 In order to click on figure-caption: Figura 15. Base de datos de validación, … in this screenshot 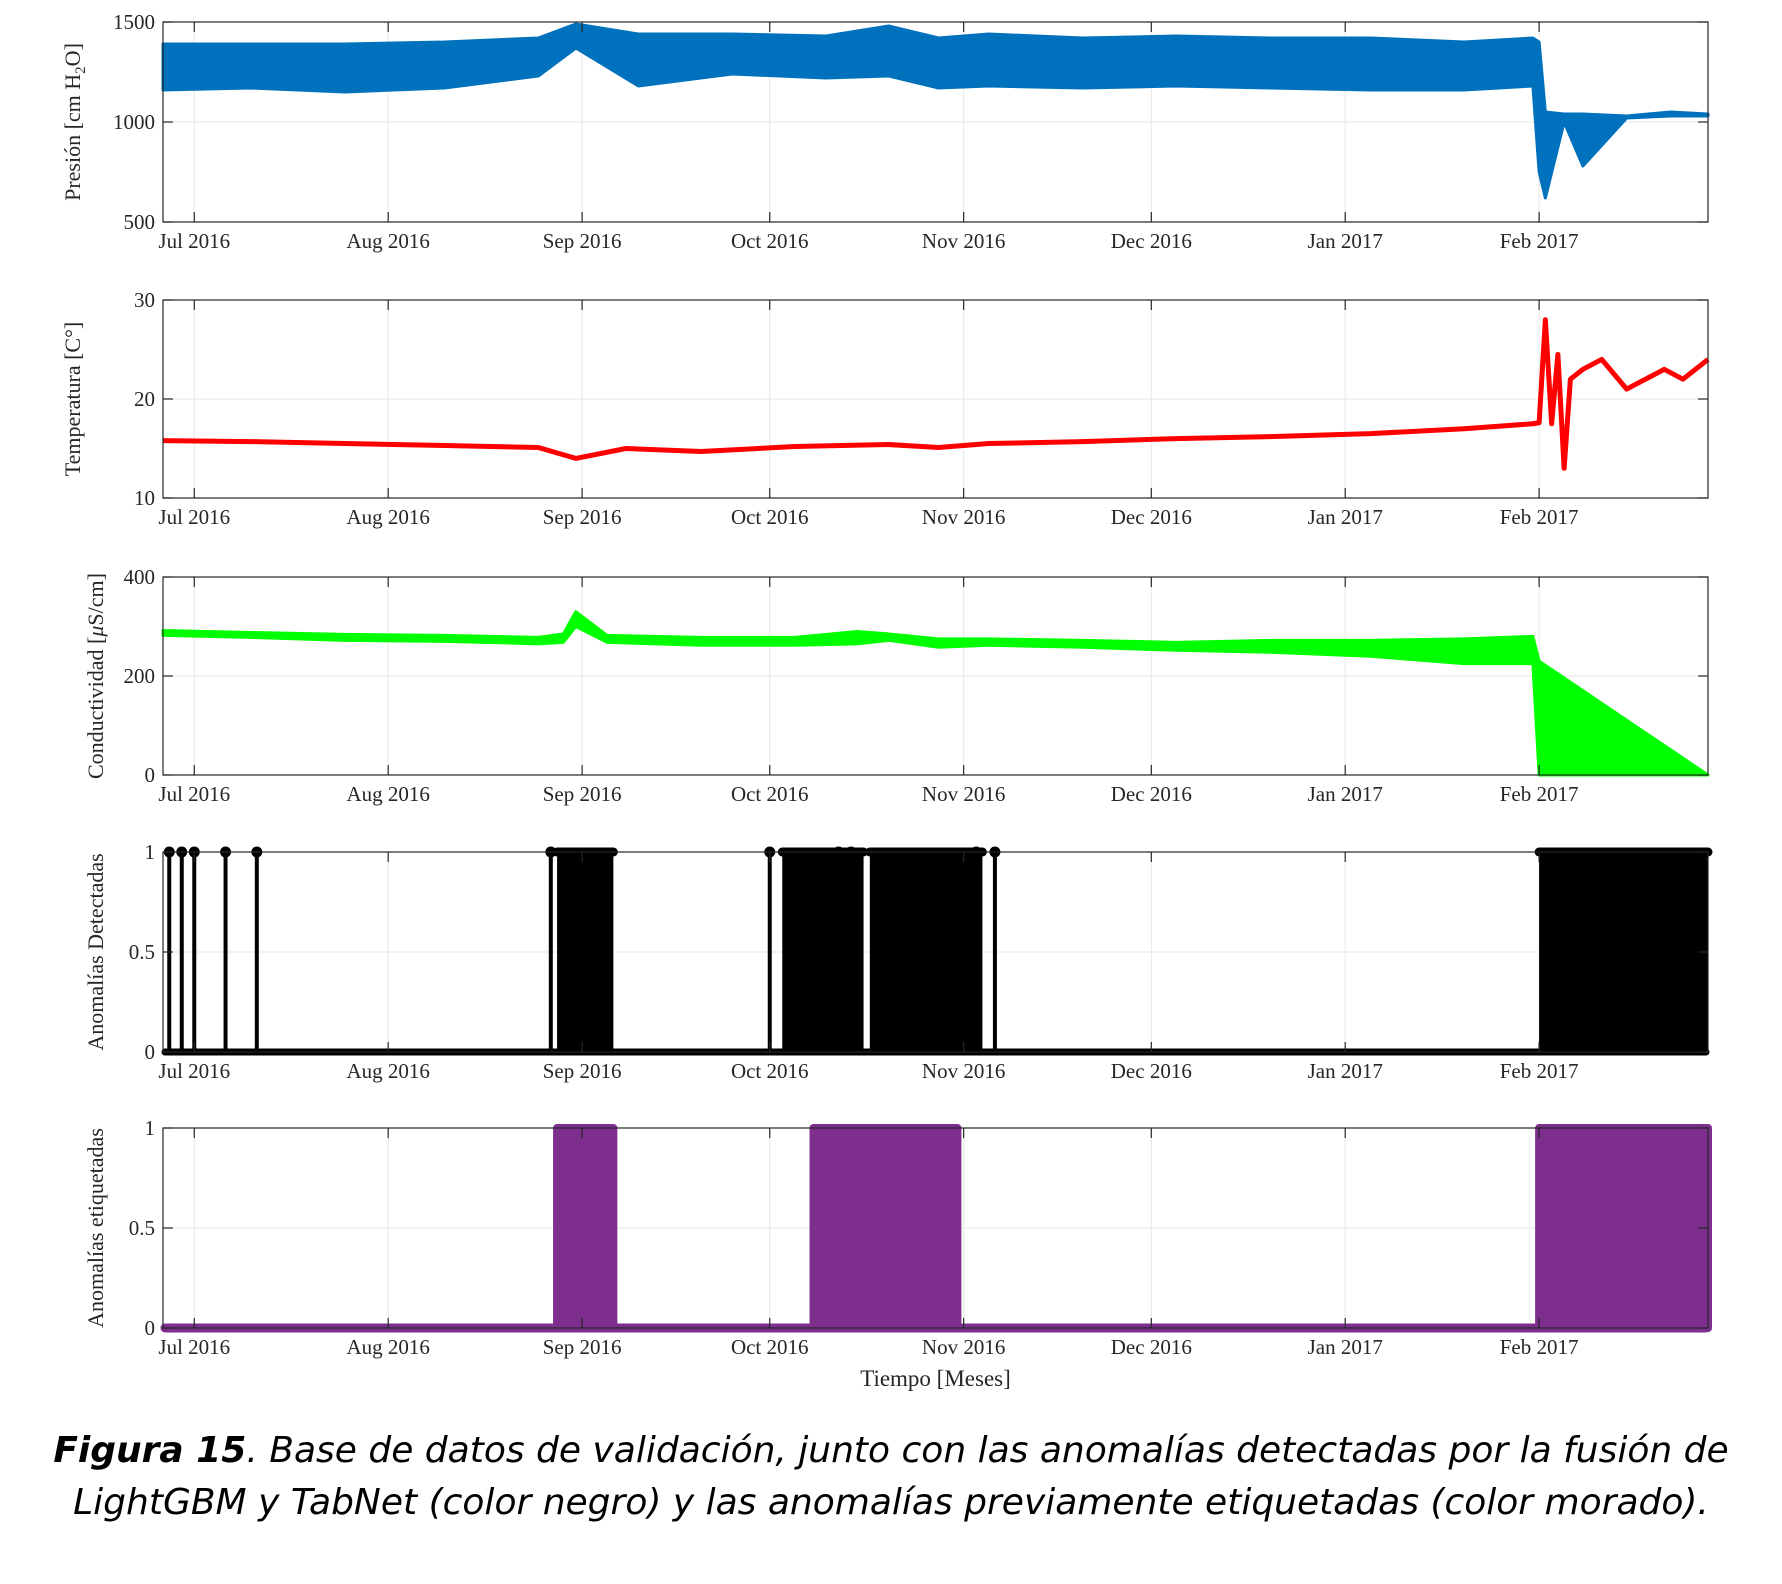, I will do `click(891, 1477)`.